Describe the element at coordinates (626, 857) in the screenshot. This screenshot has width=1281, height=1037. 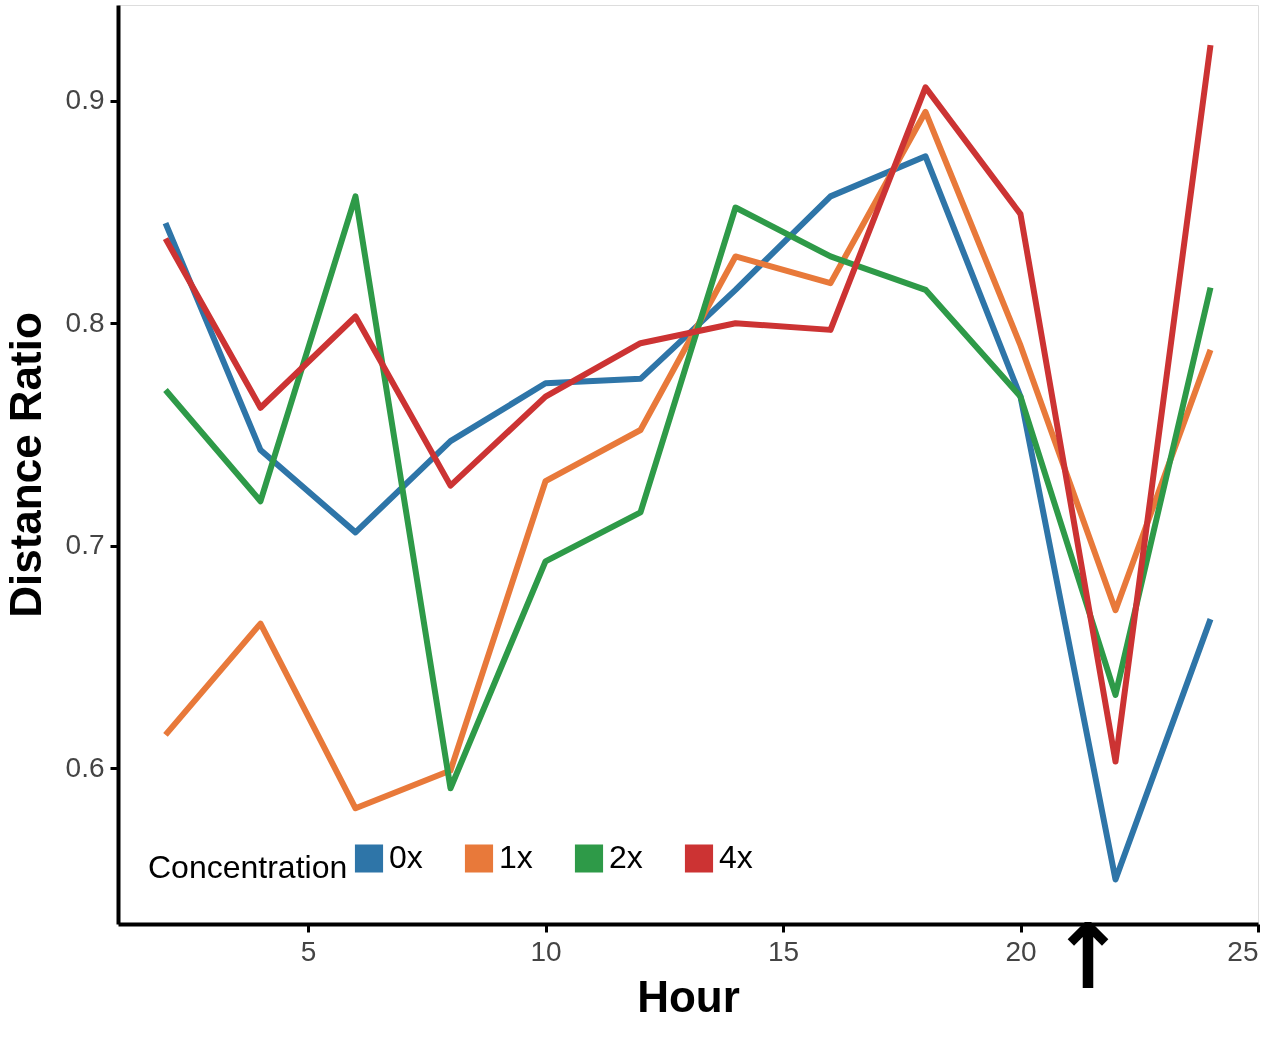
I see `legend-label: 2x` at that location.